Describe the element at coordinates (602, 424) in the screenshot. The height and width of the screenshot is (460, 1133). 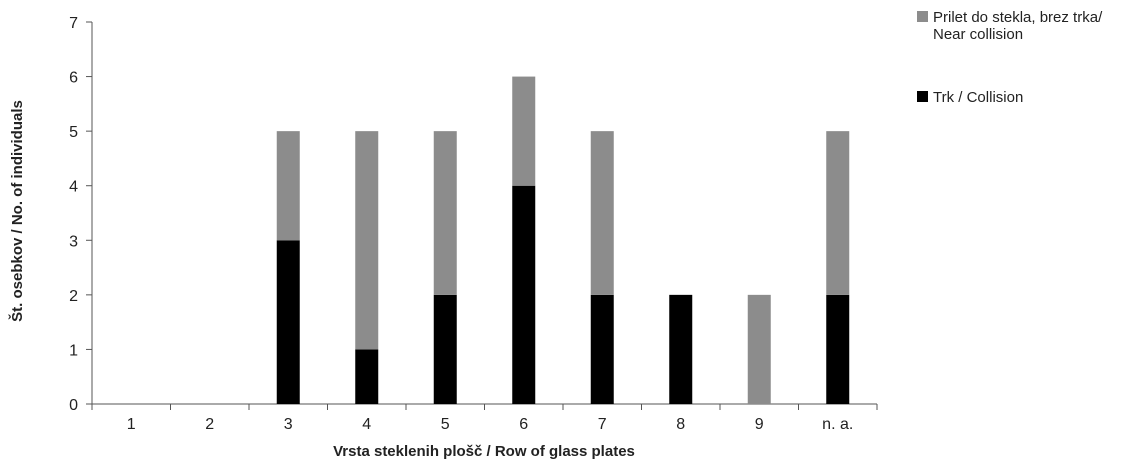
I see `x-tick-label: 7` at that location.